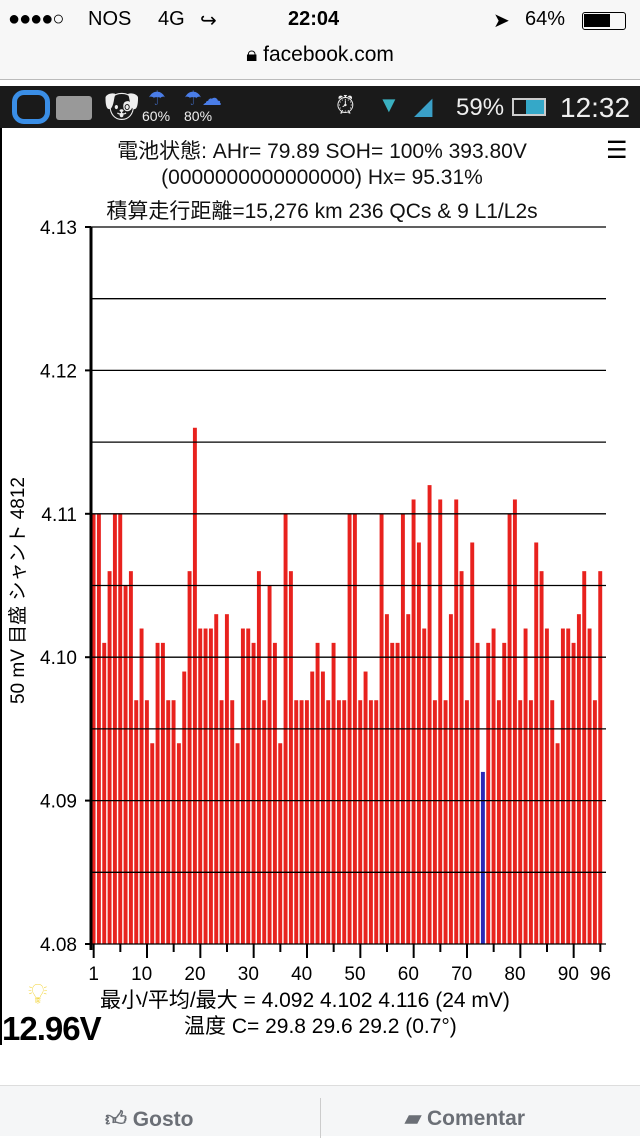 The image size is (640, 1138). What do you see at coordinates (320, 107) in the screenshot?
I see `android-status-bar: 🐶︎ ☂ 60% ☂☁ 80% ⏰︎ ▼ ◢ 59% 12:32` at bounding box center [320, 107].